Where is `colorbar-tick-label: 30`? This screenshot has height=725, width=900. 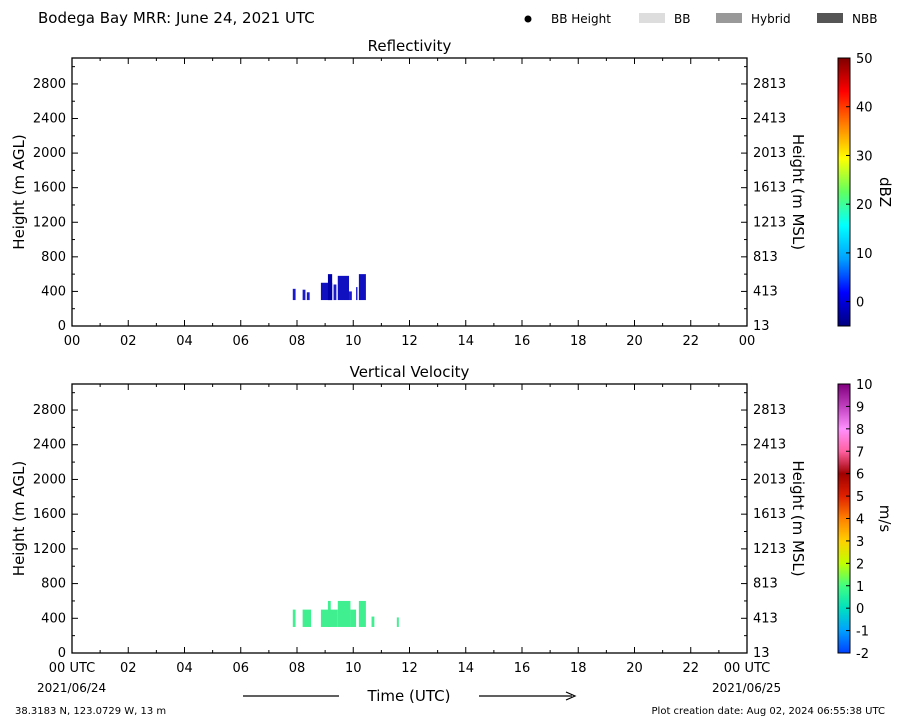 colorbar-tick-label: 30 is located at coordinates (864, 156).